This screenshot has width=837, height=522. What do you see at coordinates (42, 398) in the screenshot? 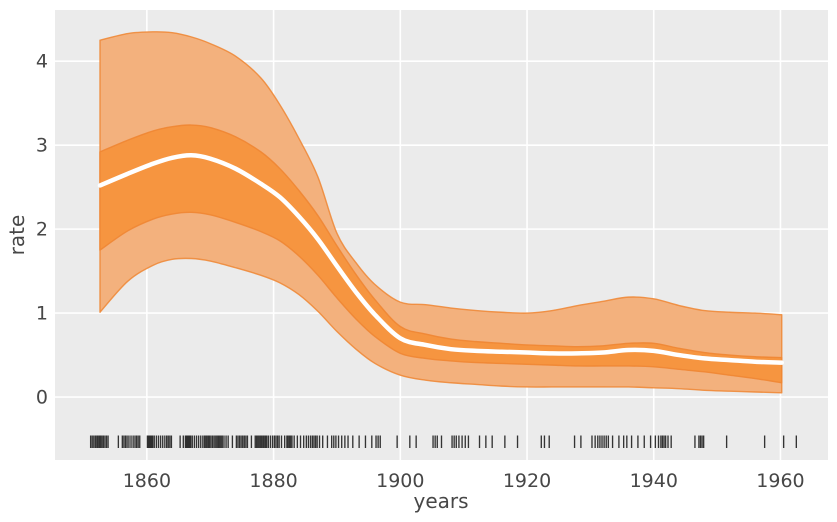
I see `y-tick-label: 0` at bounding box center [42, 398].